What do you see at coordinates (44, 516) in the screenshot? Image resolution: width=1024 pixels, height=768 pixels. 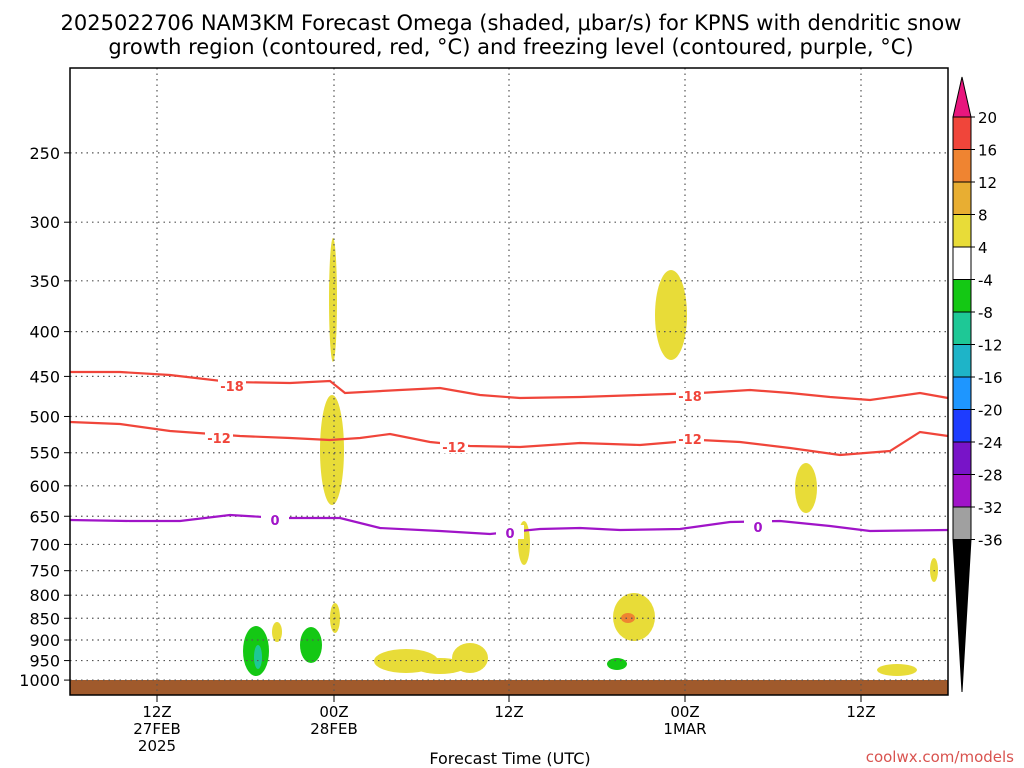 I see `y-tick-label: 650` at bounding box center [44, 516].